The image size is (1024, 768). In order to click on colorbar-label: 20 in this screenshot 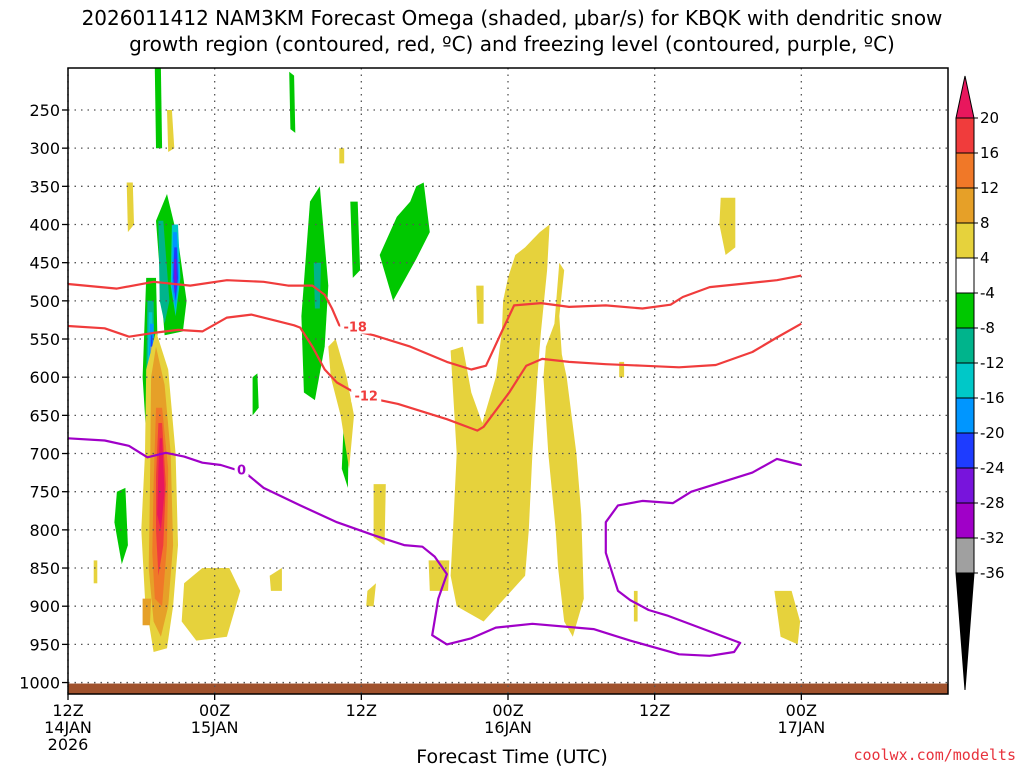, I will do `click(989, 118)`.